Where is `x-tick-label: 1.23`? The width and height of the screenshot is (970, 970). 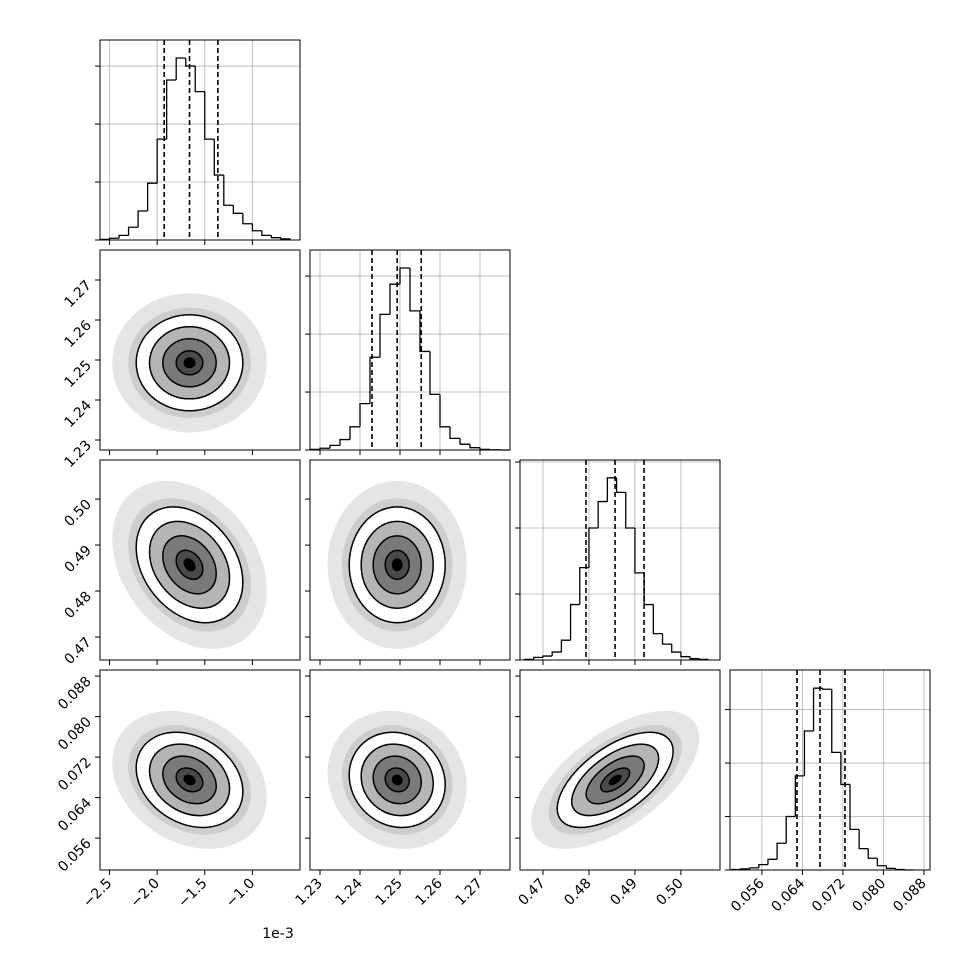 x-tick-label: 1.23 is located at coordinates (308, 892).